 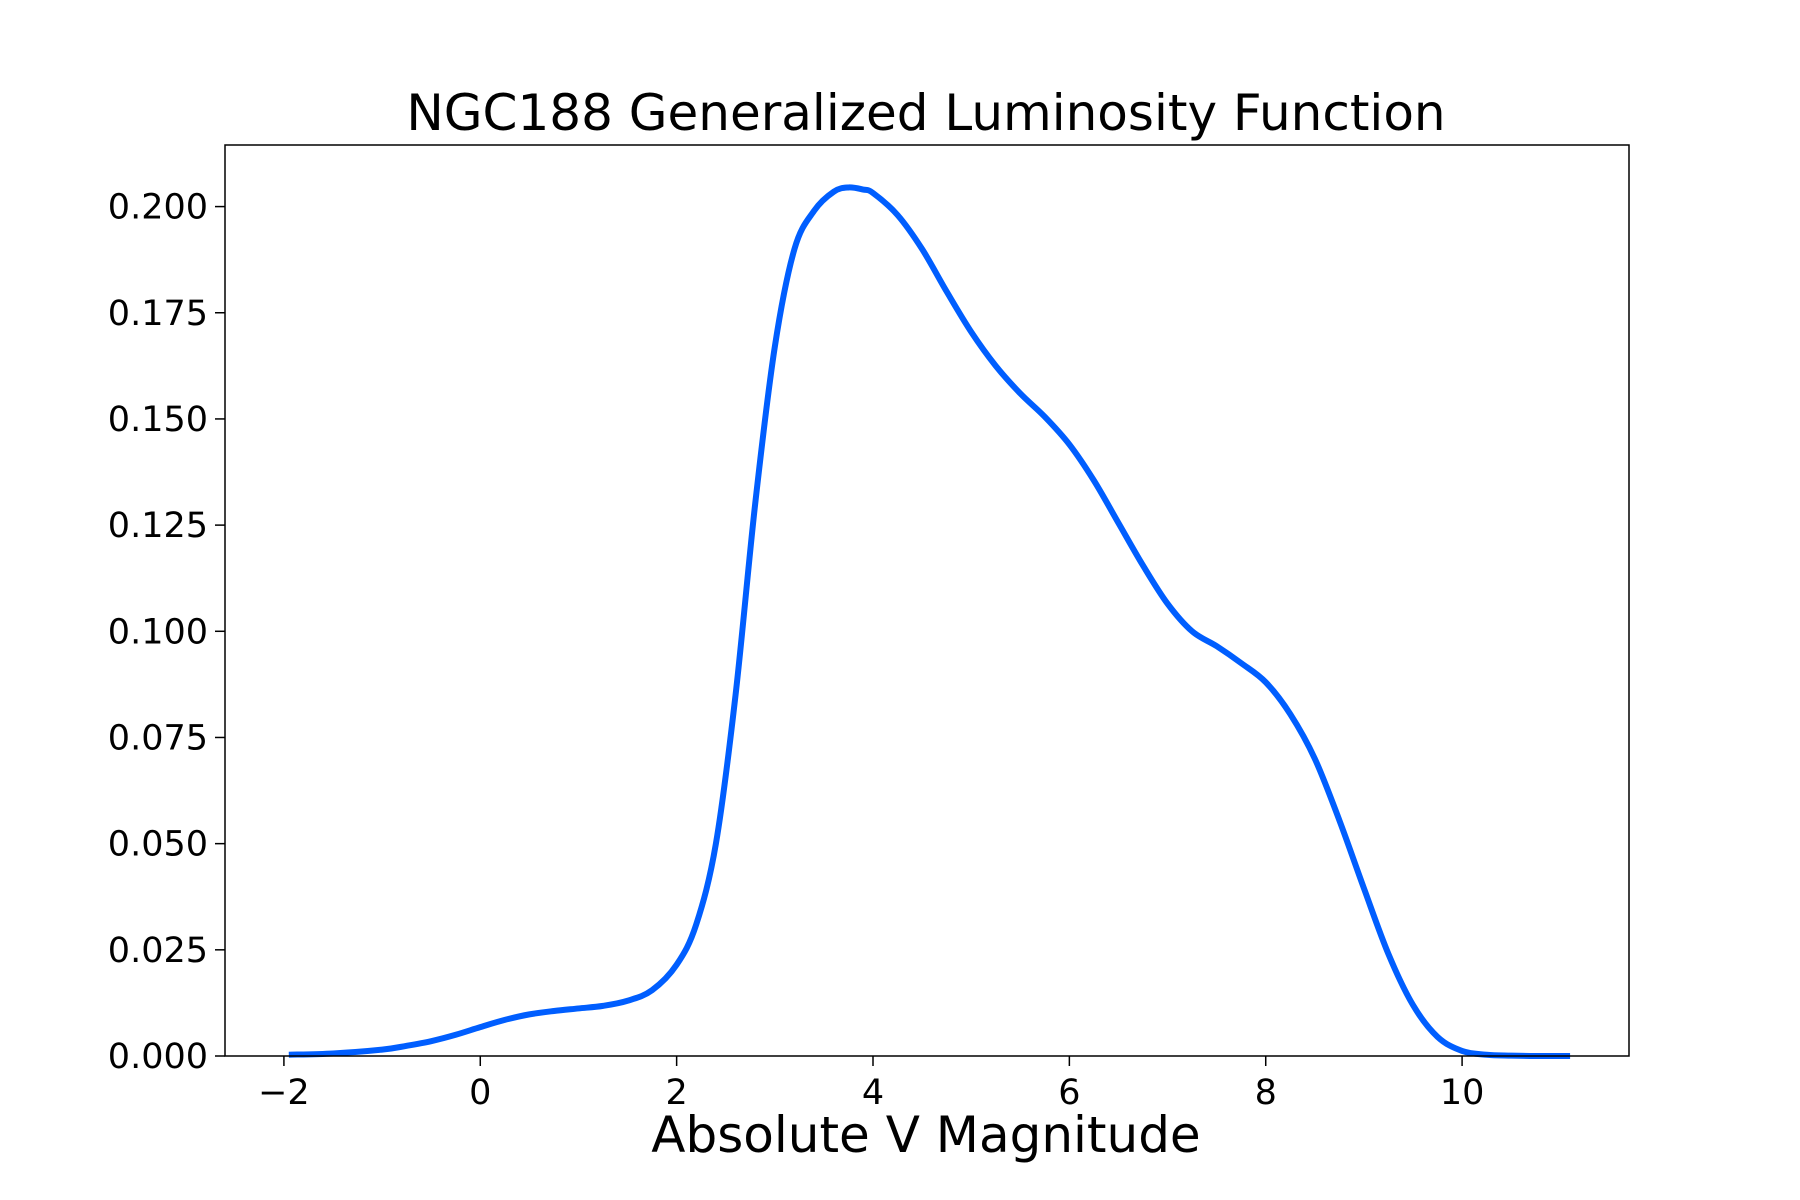 I want to click on y-tick-label: 0.150, so click(x=158, y=420).